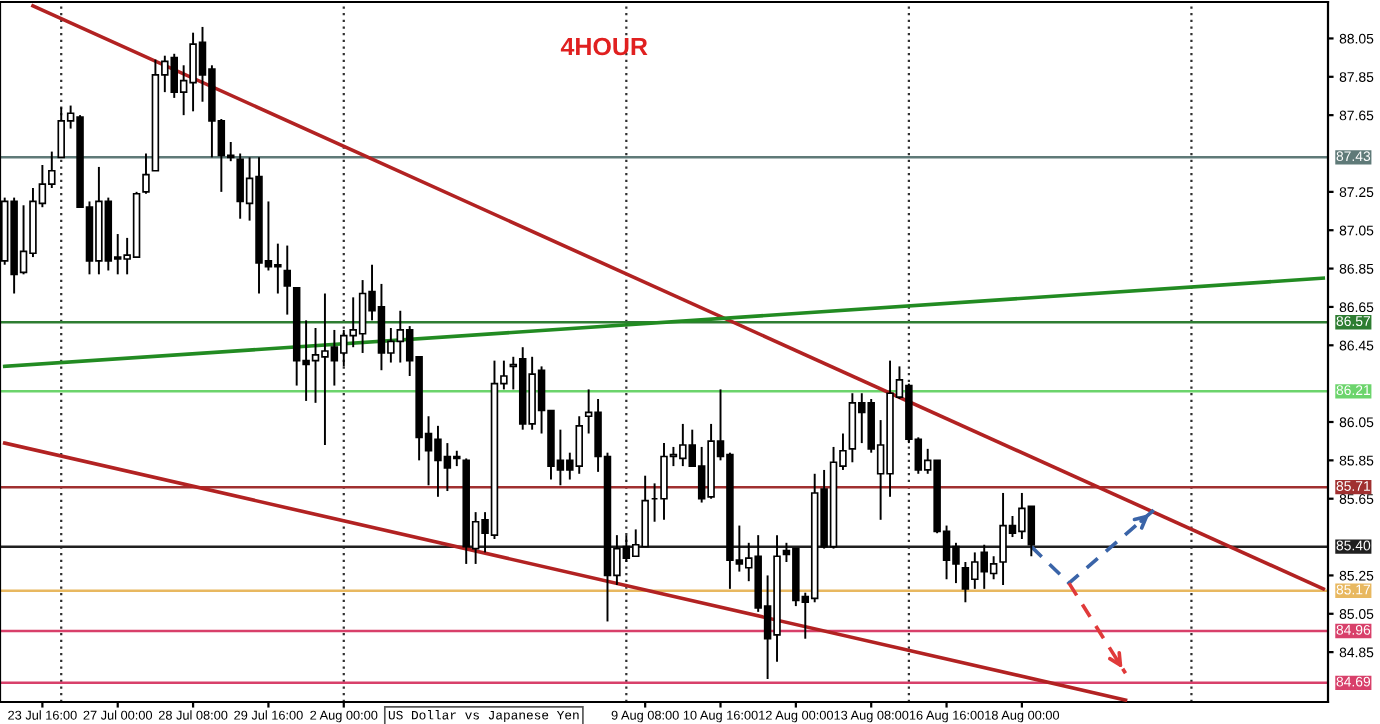  I want to click on text: 4HOUR, so click(604, 46).